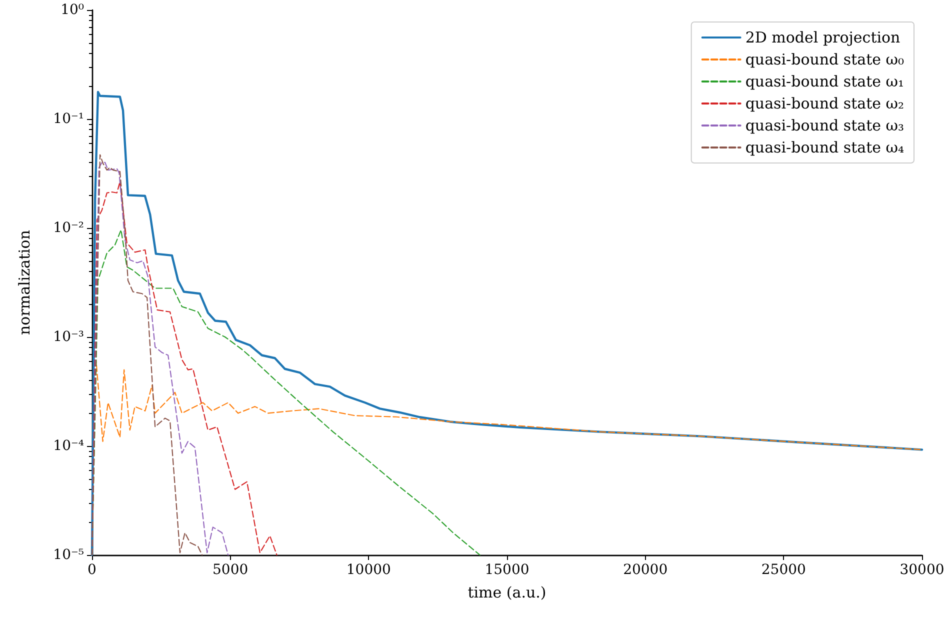  What do you see at coordinates (824, 147) in the screenshot?
I see `legend-label: quasi-bound state ω₄` at bounding box center [824, 147].